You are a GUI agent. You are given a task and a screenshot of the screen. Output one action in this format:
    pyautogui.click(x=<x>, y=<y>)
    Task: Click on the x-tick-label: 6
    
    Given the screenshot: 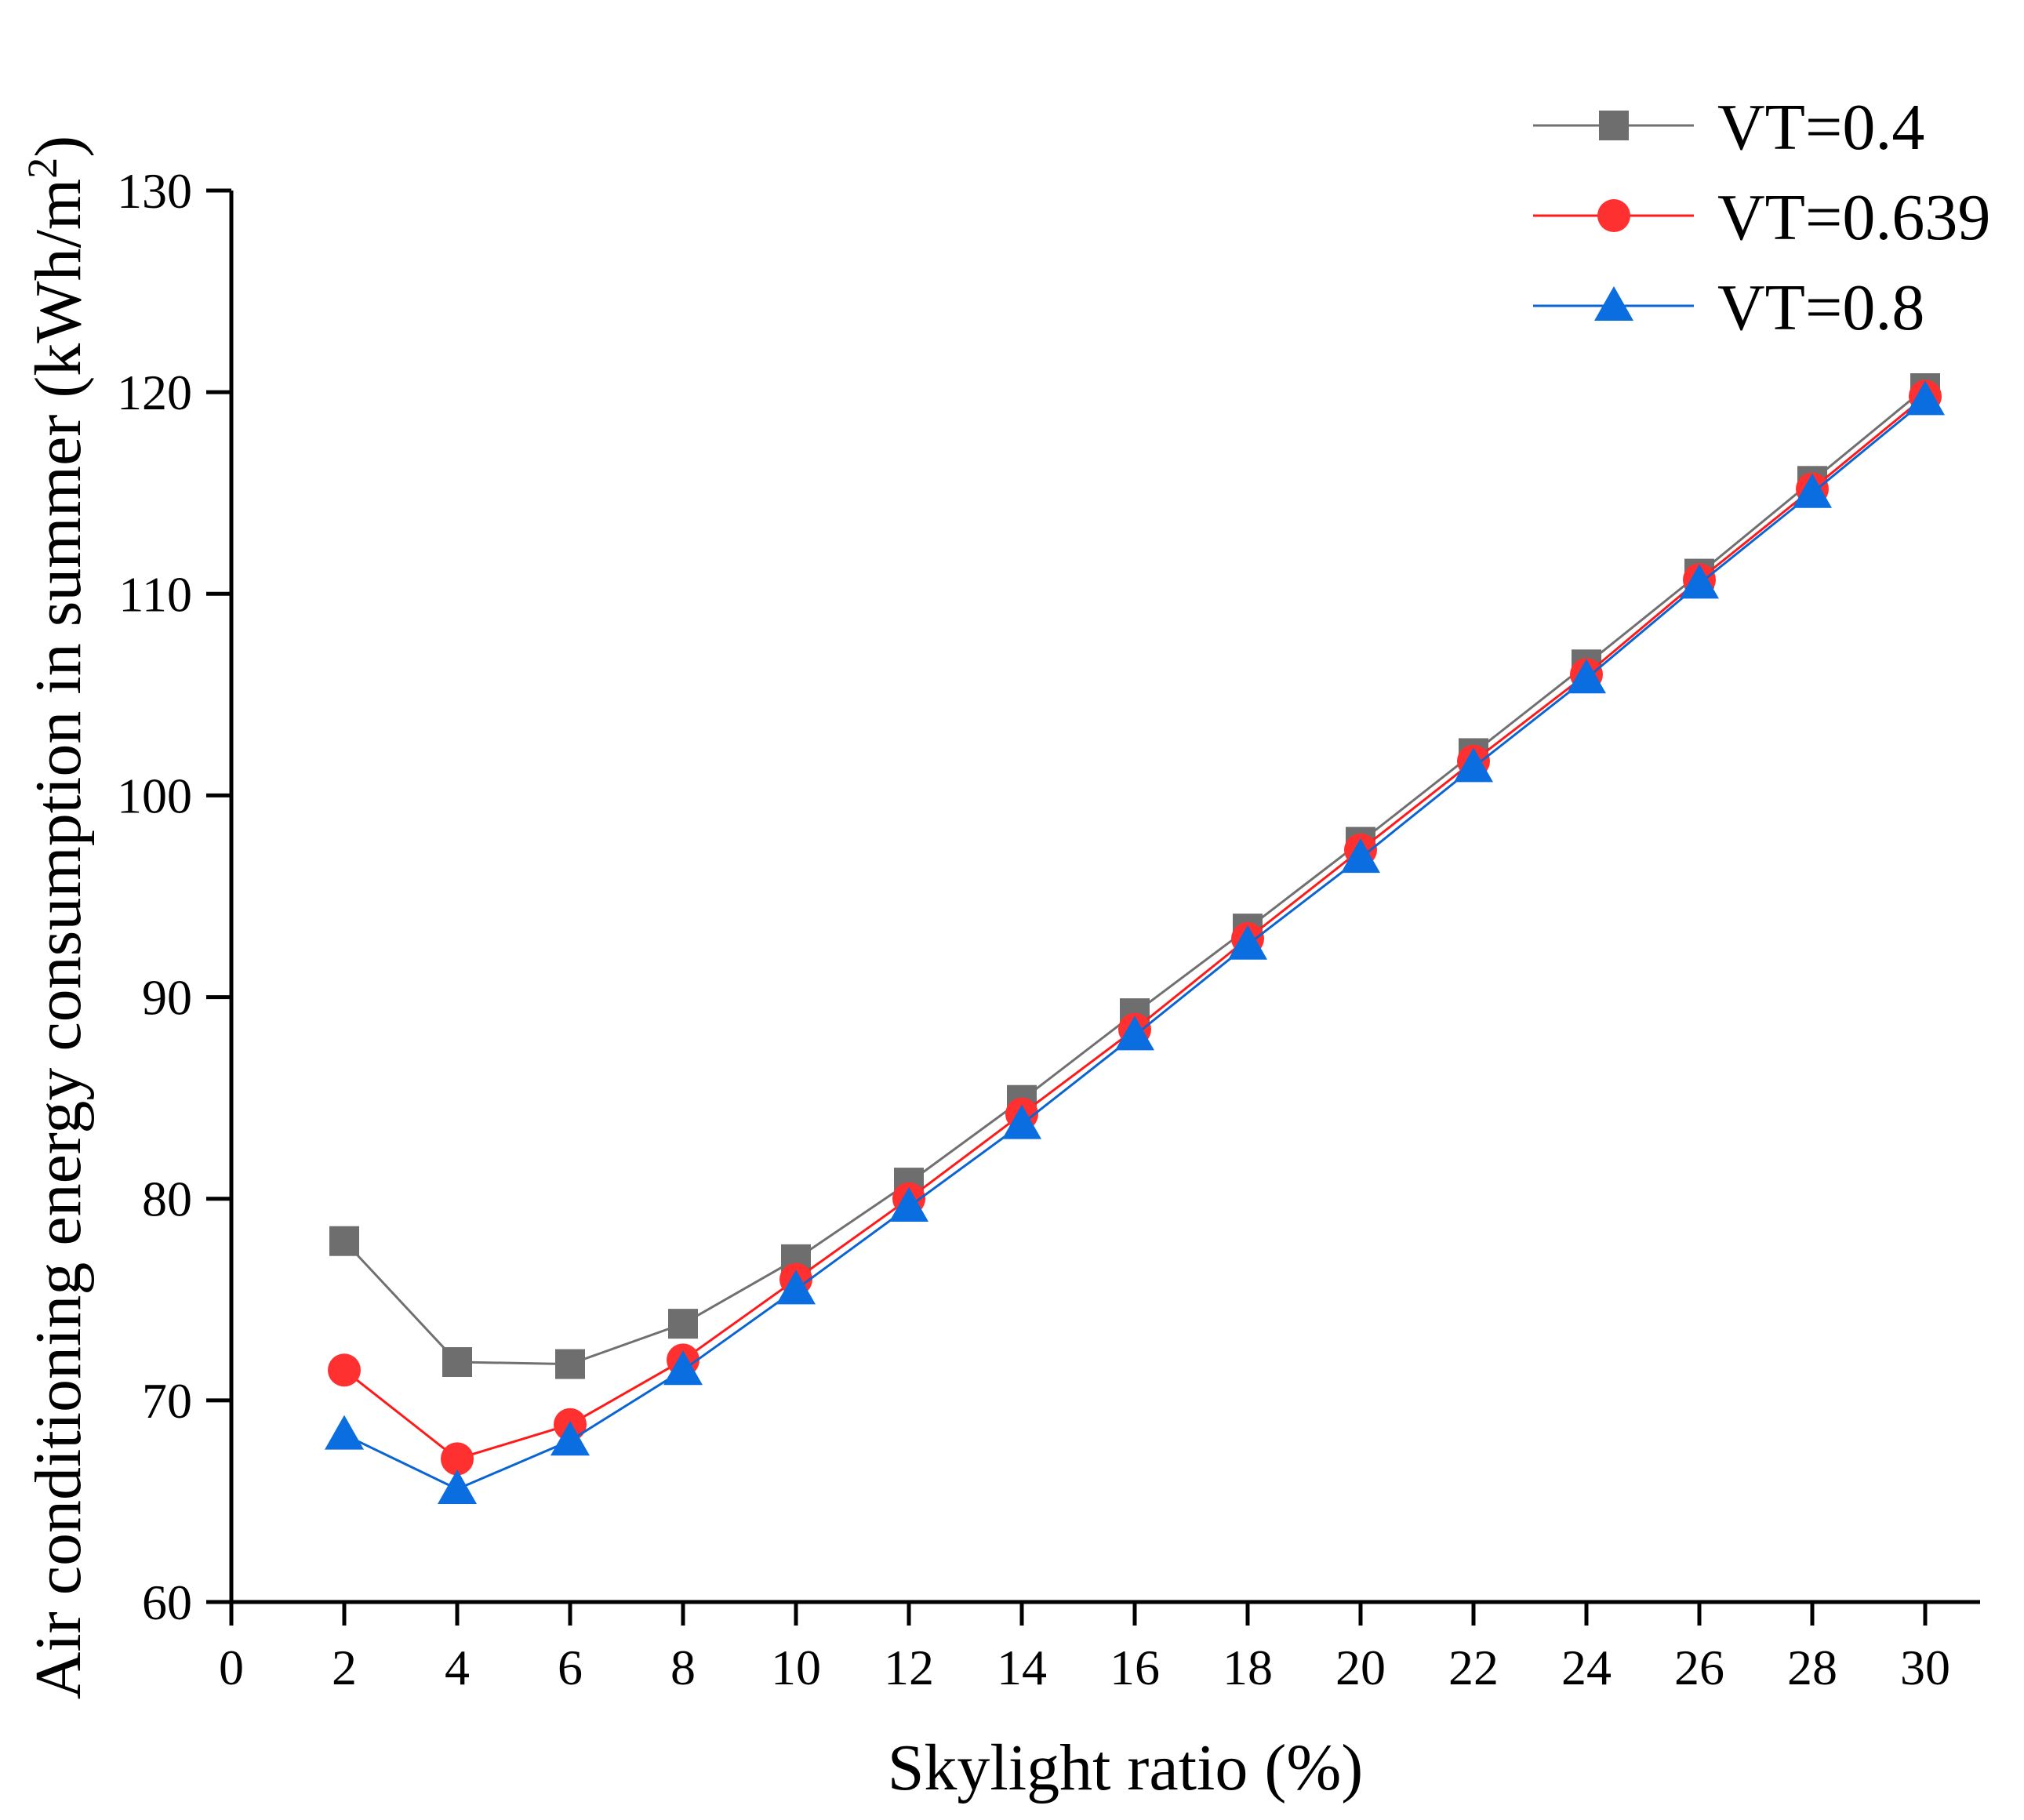 What is the action you would take?
    pyautogui.click(x=570, y=1667)
    